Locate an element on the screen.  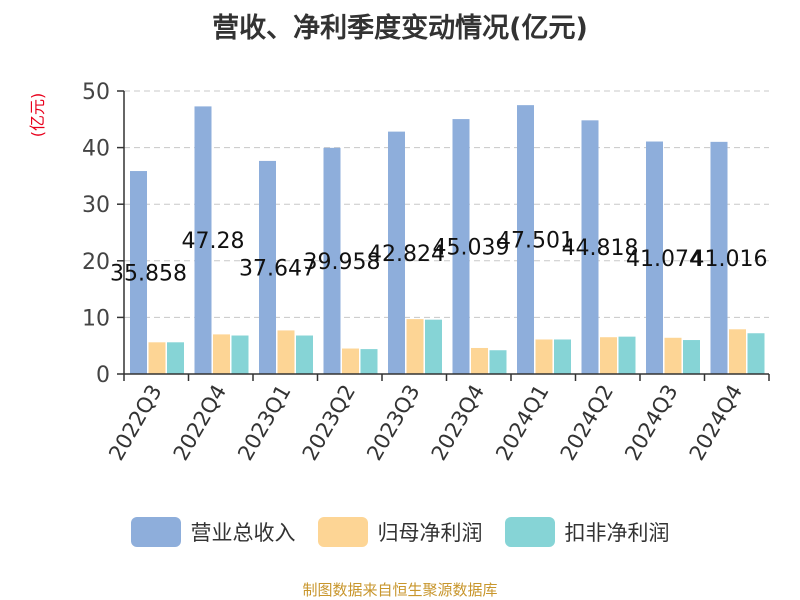
chart-title: 营收、净利季度变动情况(亿元) is located at coordinates (400, 28).